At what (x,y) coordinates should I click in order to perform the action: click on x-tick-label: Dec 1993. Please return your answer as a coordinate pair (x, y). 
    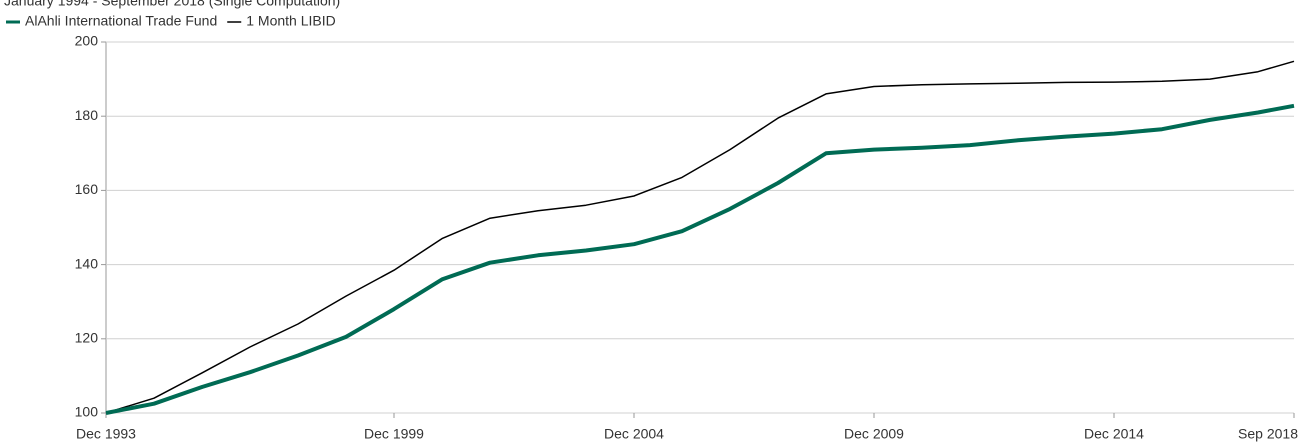
    Looking at the image, I should click on (106, 434).